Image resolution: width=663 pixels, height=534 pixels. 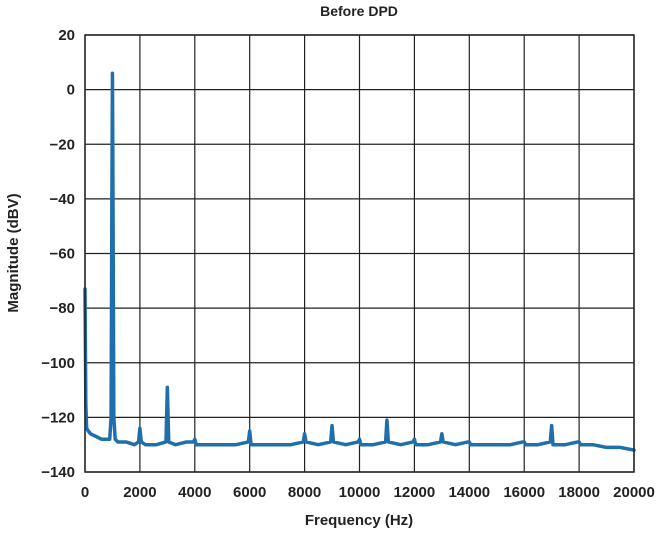 I want to click on x-tick-label: 8000, so click(x=304, y=492).